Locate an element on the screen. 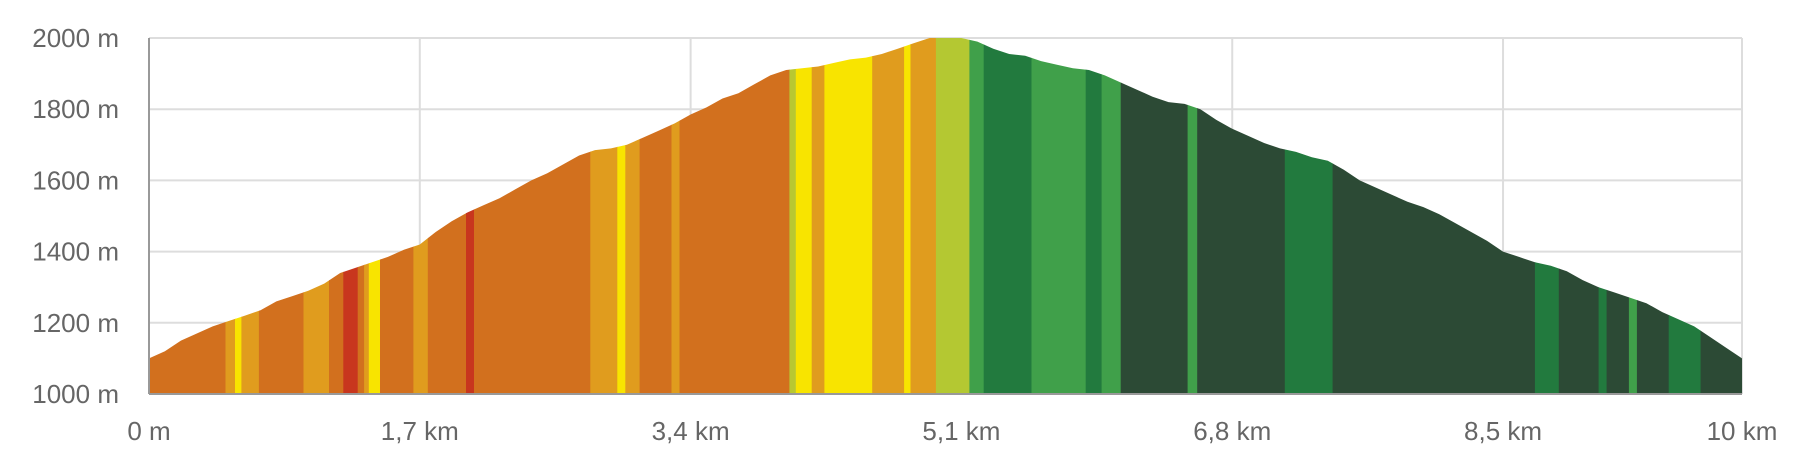  y-axis-tick-labels: 1000 m 1200 m 1400 m 1600 m 1800 m 2000 m is located at coordinates (75, 216).